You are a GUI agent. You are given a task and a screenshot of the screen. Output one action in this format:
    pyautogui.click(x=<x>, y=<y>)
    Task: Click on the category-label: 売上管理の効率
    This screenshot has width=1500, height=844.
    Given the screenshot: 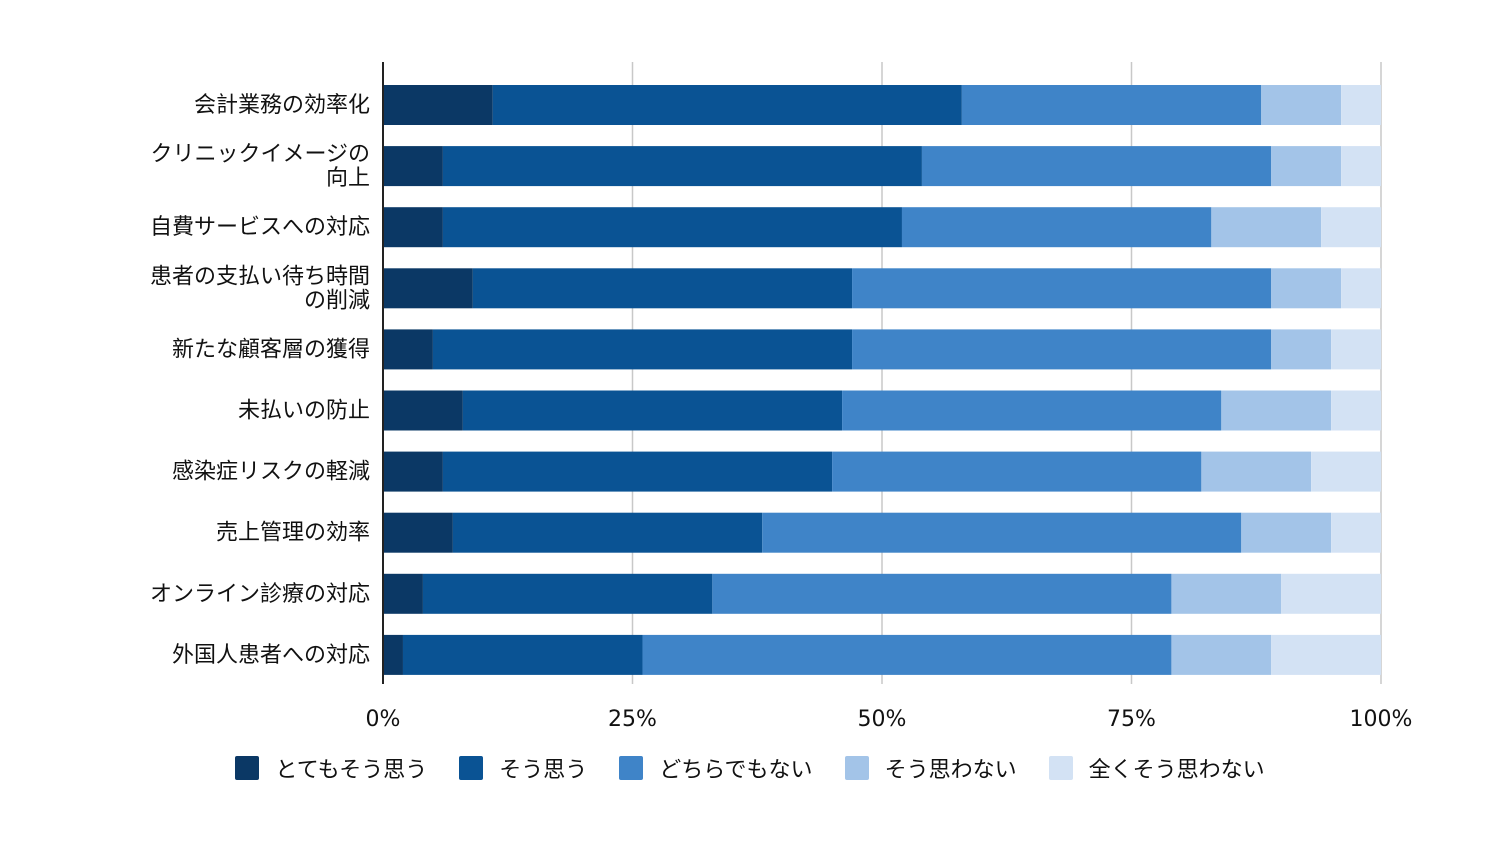 What is the action you would take?
    pyautogui.click(x=293, y=532)
    